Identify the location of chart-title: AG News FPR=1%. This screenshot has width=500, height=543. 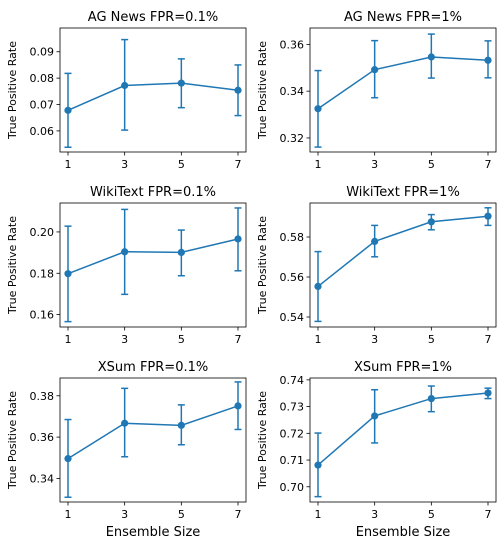
(403, 17).